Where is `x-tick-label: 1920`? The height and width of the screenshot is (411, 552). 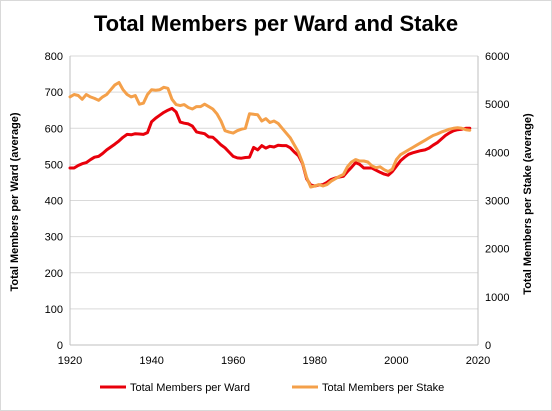
x-tick-label: 1920 is located at coordinates (70, 361).